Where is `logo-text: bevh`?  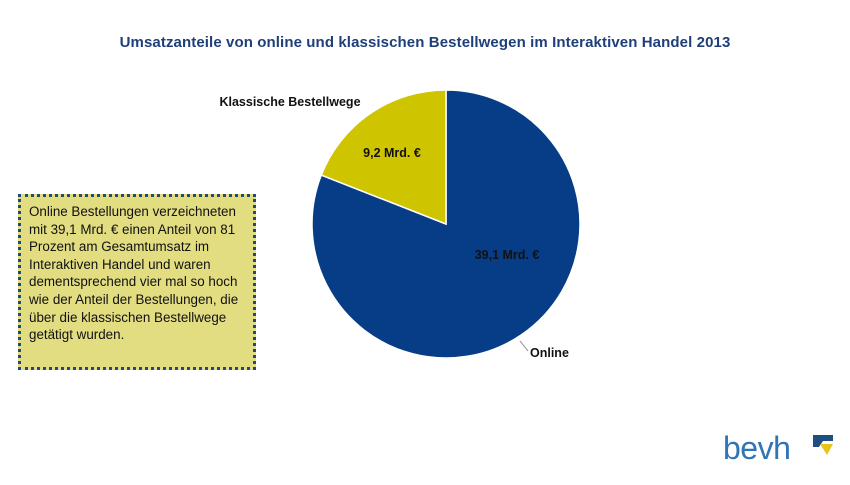 logo-text: bevh is located at coordinates (757, 448).